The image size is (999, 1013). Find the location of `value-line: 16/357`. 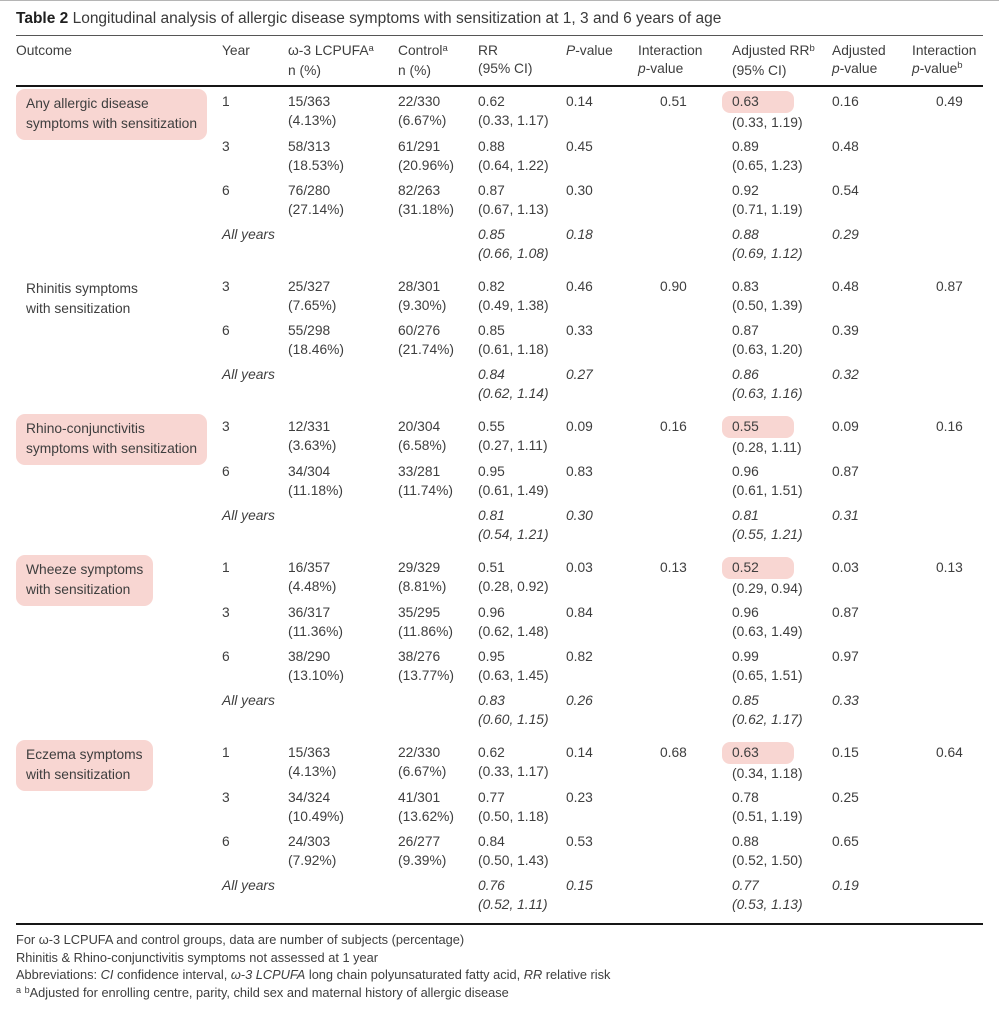

value-line: 16/357 is located at coordinates (342, 567).